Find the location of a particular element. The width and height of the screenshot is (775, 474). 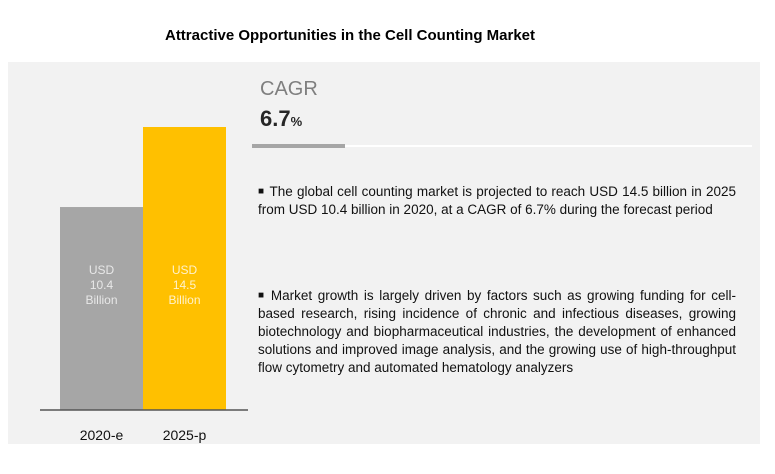

x-tick-label: 2025-p is located at coordinates (185, 435).